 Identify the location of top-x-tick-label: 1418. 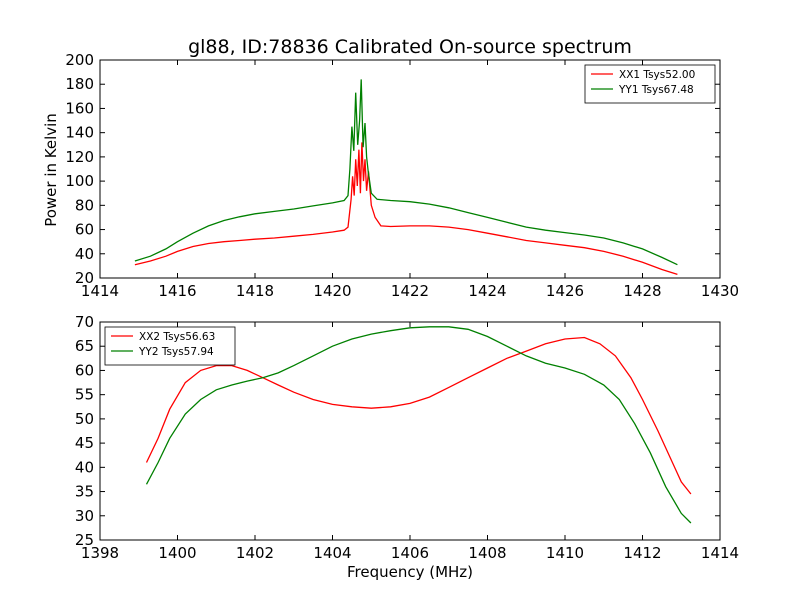
(255, 291).